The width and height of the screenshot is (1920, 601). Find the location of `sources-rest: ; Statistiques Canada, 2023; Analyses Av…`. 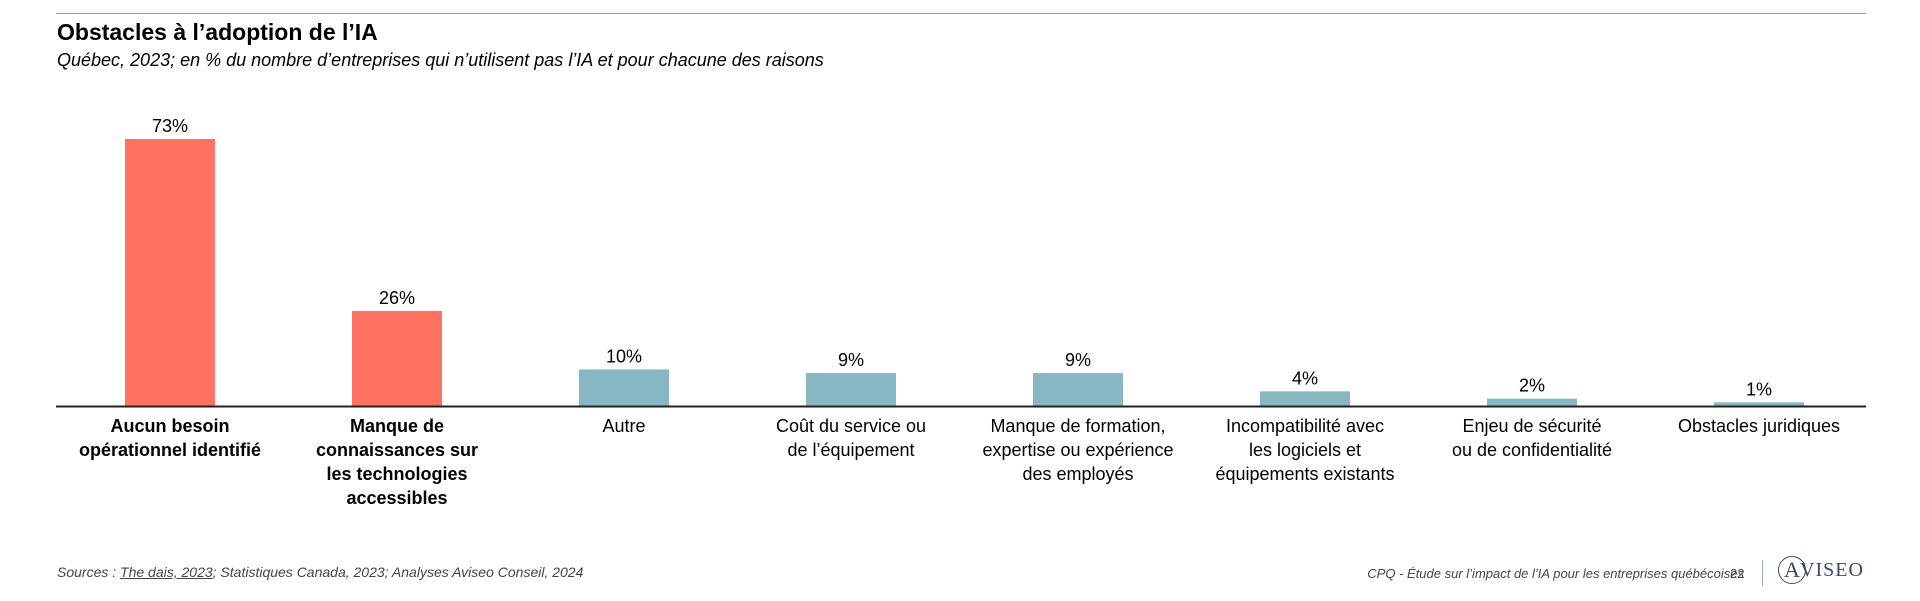

sources-rest: ; Statistiques Canada, 2023; Analyses Av… is located at coordinates (398, 572).